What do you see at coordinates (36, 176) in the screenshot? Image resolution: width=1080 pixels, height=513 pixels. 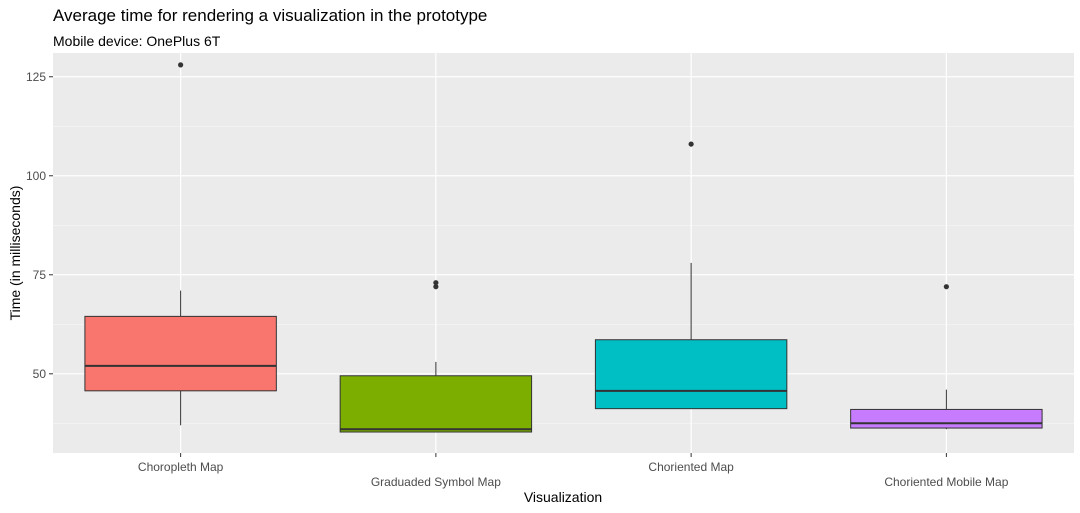 I see `y-tick-label: 100` at bounding box center [36, 176].